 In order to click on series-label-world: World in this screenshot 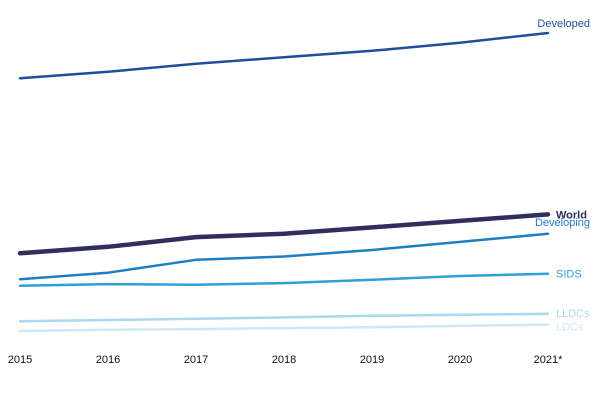, I will do `click(571, 215)`.